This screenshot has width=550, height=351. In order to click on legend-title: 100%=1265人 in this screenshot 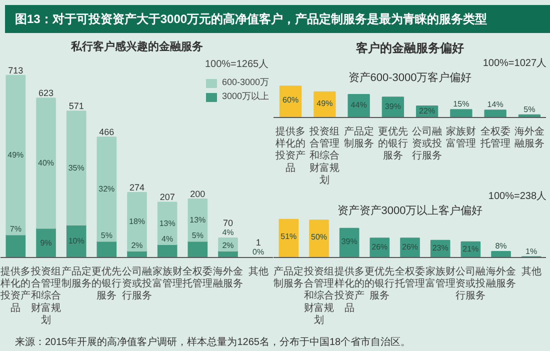, I will do `click(236, 64)`.